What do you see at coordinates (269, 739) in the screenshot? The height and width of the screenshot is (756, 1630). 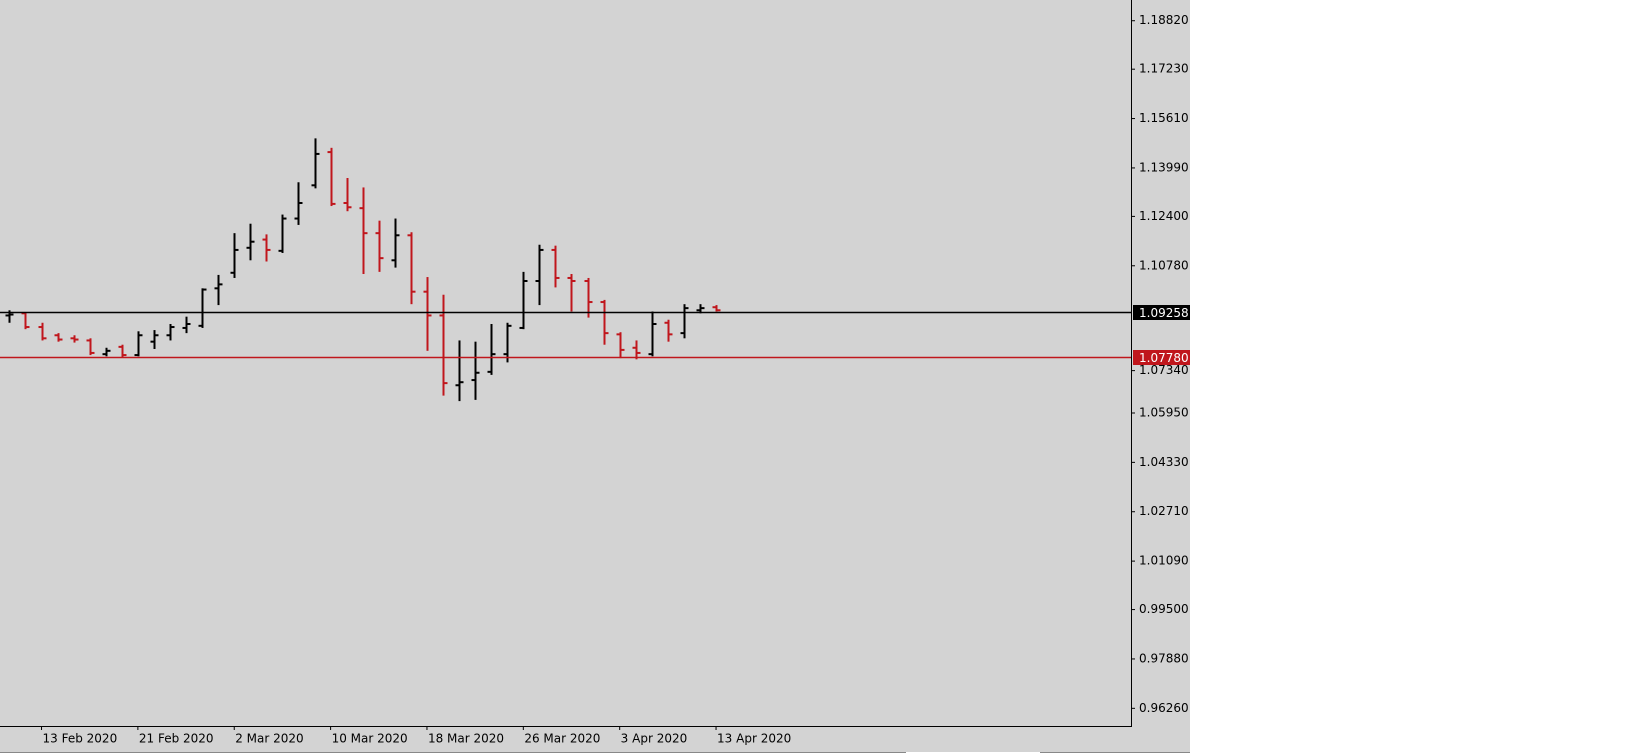 I see `x-tick-label: 2 Mar 2020` at bounding box center [269, 739].